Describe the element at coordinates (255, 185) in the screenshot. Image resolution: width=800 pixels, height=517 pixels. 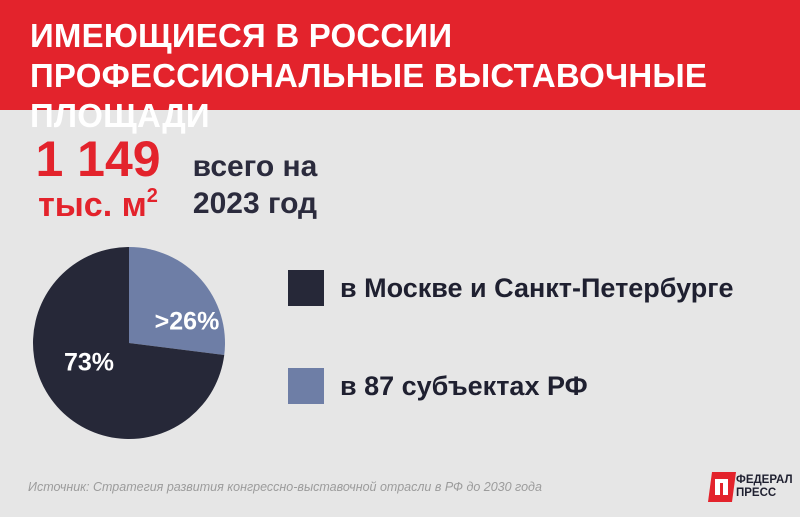
I see `period-label: всего на 2023 год` at that location.